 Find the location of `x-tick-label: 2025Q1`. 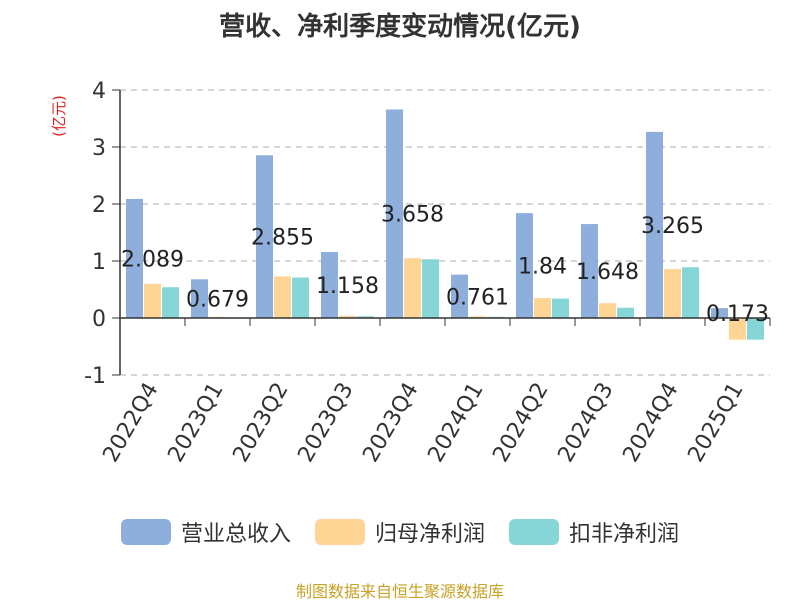

x-tick-label: 2025Q1 is located at coordinates (715, 423).